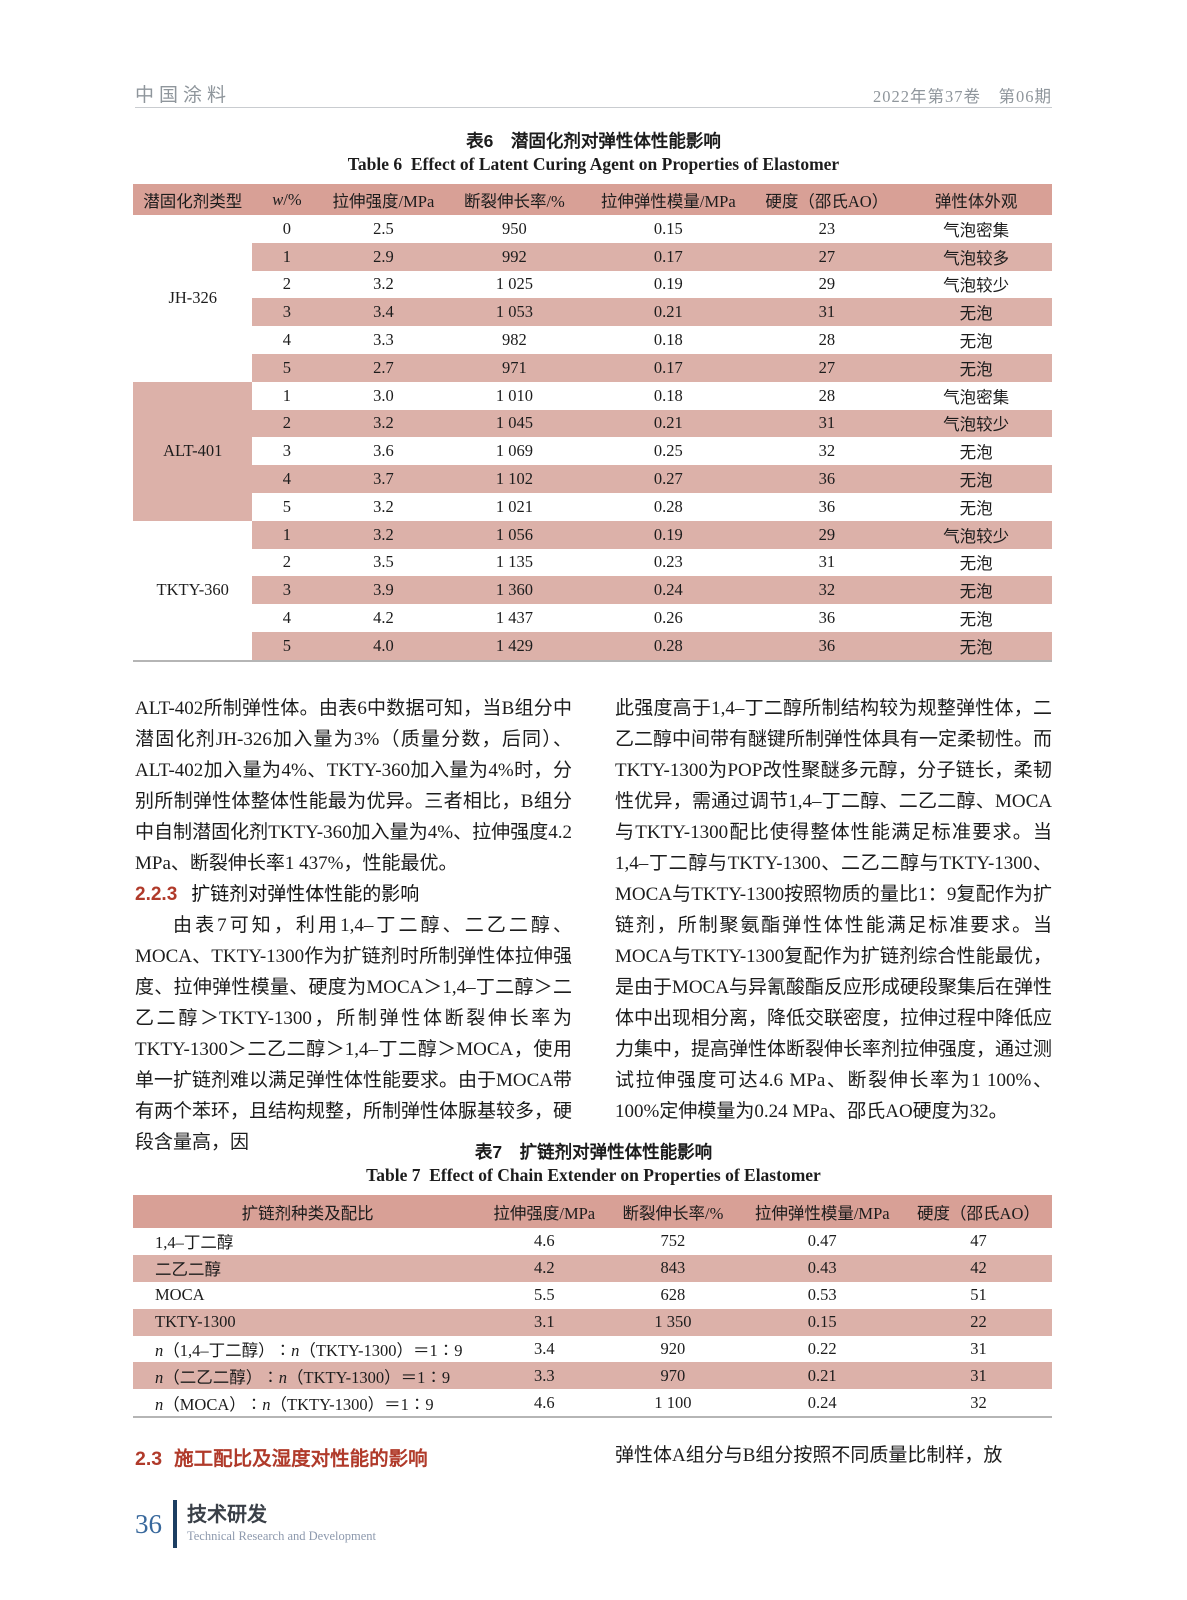 This screenshot has height=1600, width=1187. I want to click on table6-row: 2 3.2 1 025 0.19 29 气泡较少, so click(592, 285).